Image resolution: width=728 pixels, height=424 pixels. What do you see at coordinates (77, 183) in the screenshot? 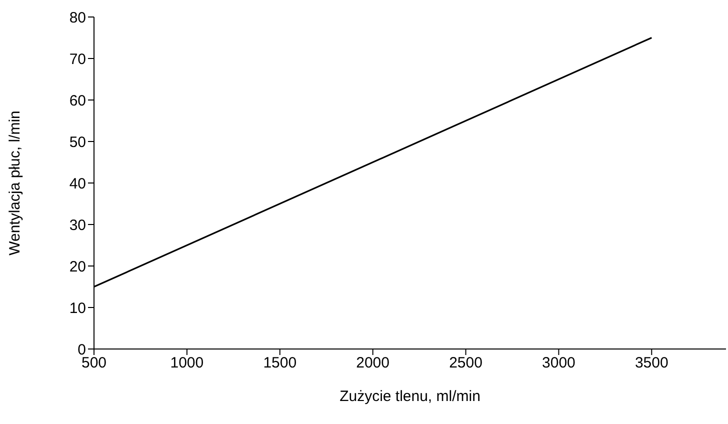
I see `y-tick-label: 40` at bounding box center [77, 183].